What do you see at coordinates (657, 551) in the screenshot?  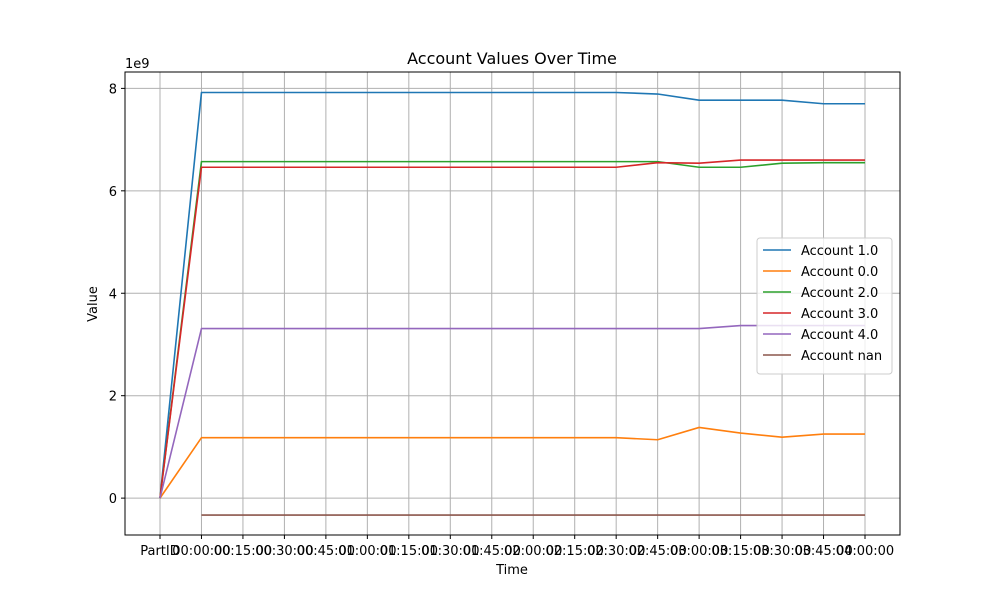 I see `x-tick-label: 02:45:00` at bounding box center [657, 551].